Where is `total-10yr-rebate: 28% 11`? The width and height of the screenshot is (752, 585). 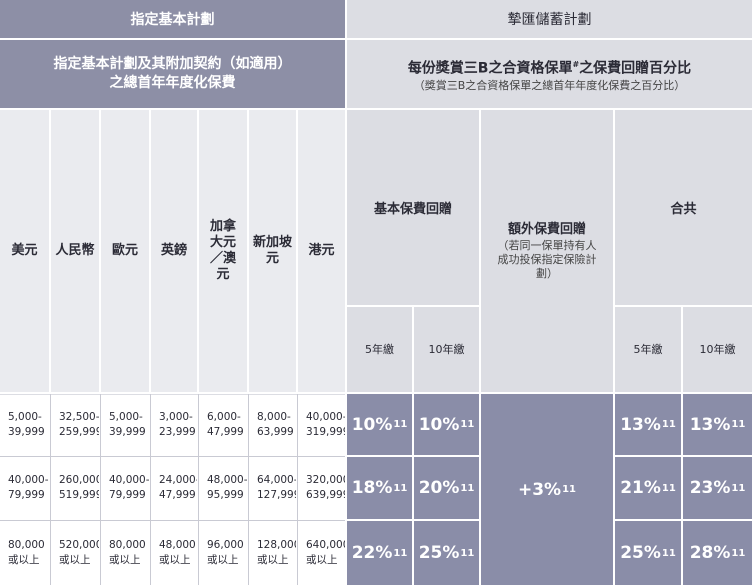
total-10yr-rebate: 28% 11 is located at coordinates (717, 553).